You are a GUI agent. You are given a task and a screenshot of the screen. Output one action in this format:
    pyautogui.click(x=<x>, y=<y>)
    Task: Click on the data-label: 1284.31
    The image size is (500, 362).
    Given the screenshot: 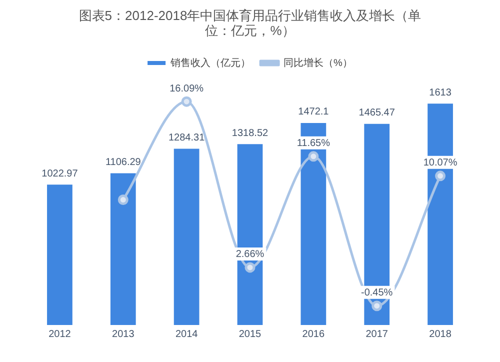 What is the action you would take?
    pyautogui.click(x=187, y=138)
    